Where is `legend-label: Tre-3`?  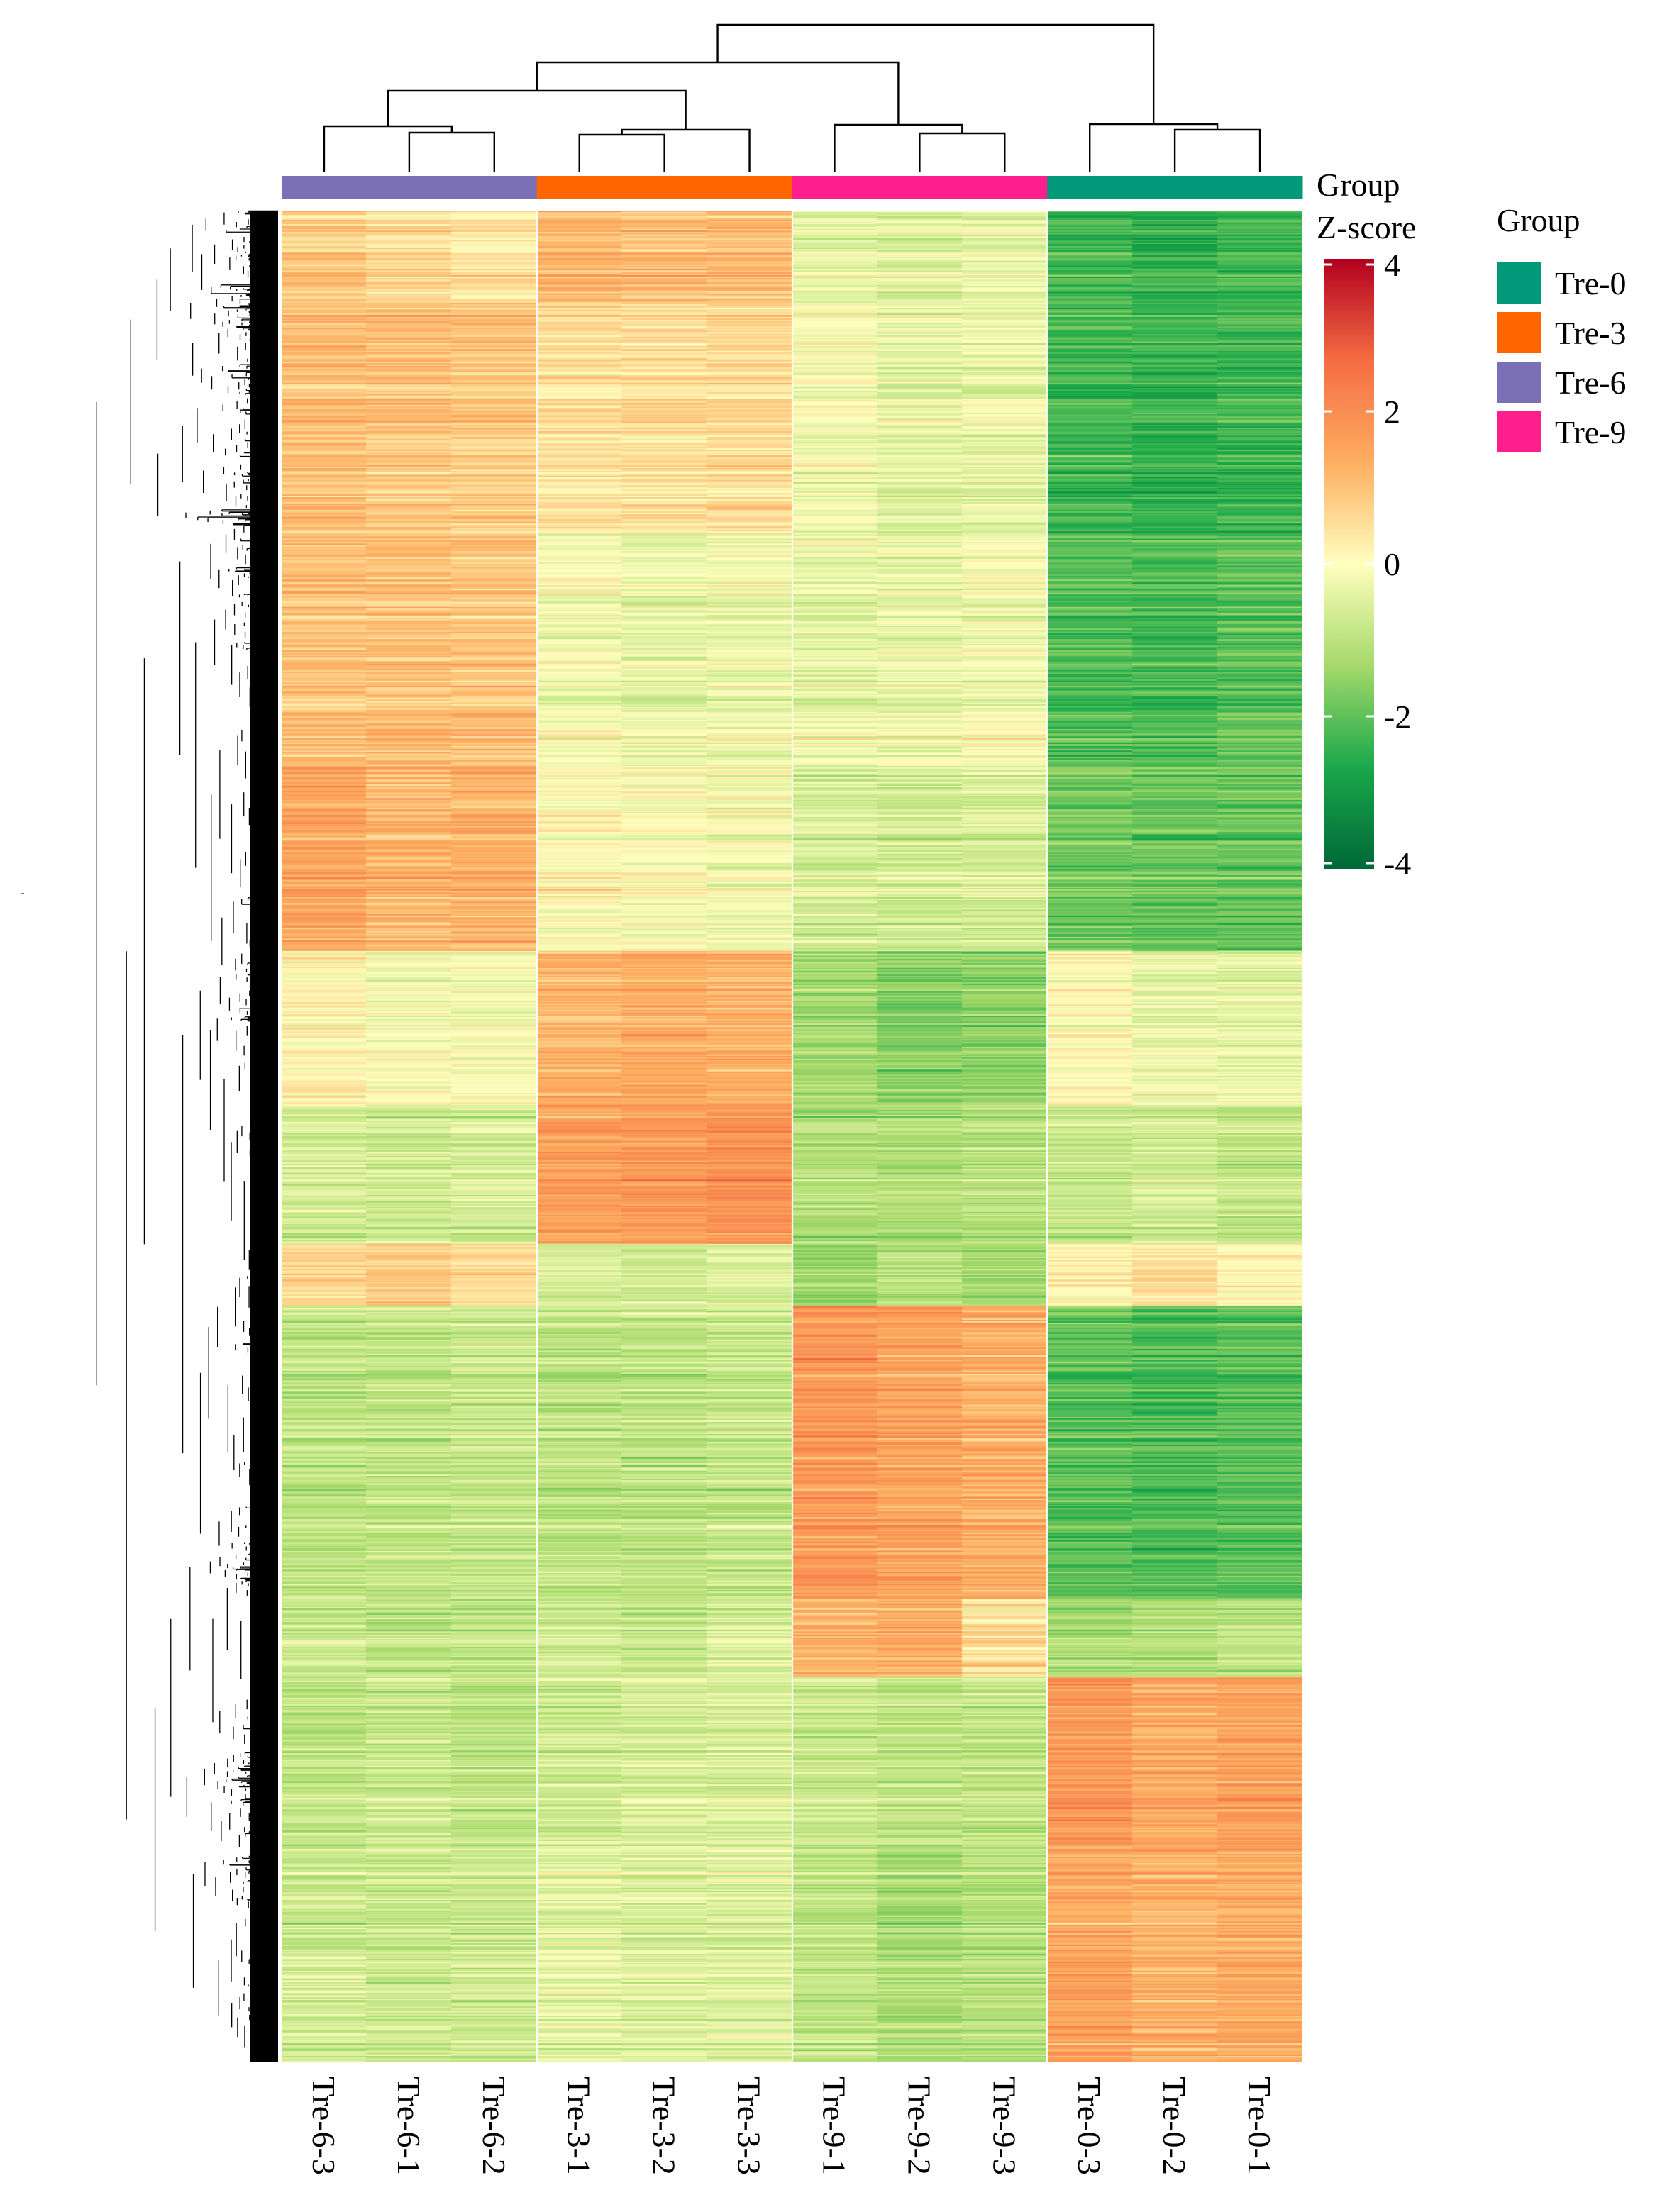
legend-label: Tre-3 is located at coordinates (1591, 333).